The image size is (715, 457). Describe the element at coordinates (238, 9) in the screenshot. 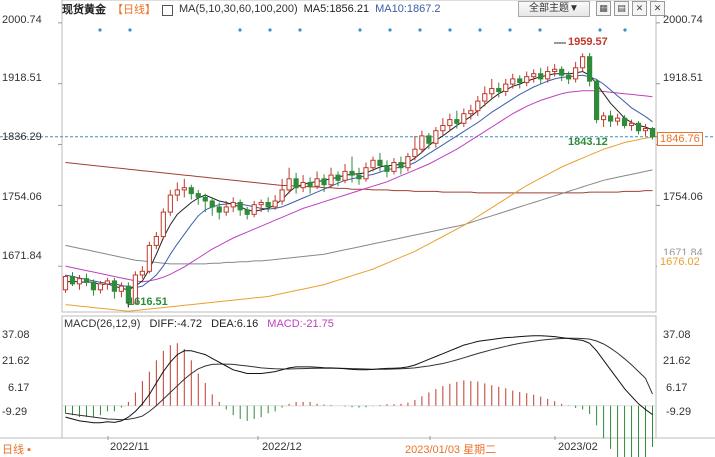

I see `ma-params: MA(5,10,30,60,100,200)` at that location.